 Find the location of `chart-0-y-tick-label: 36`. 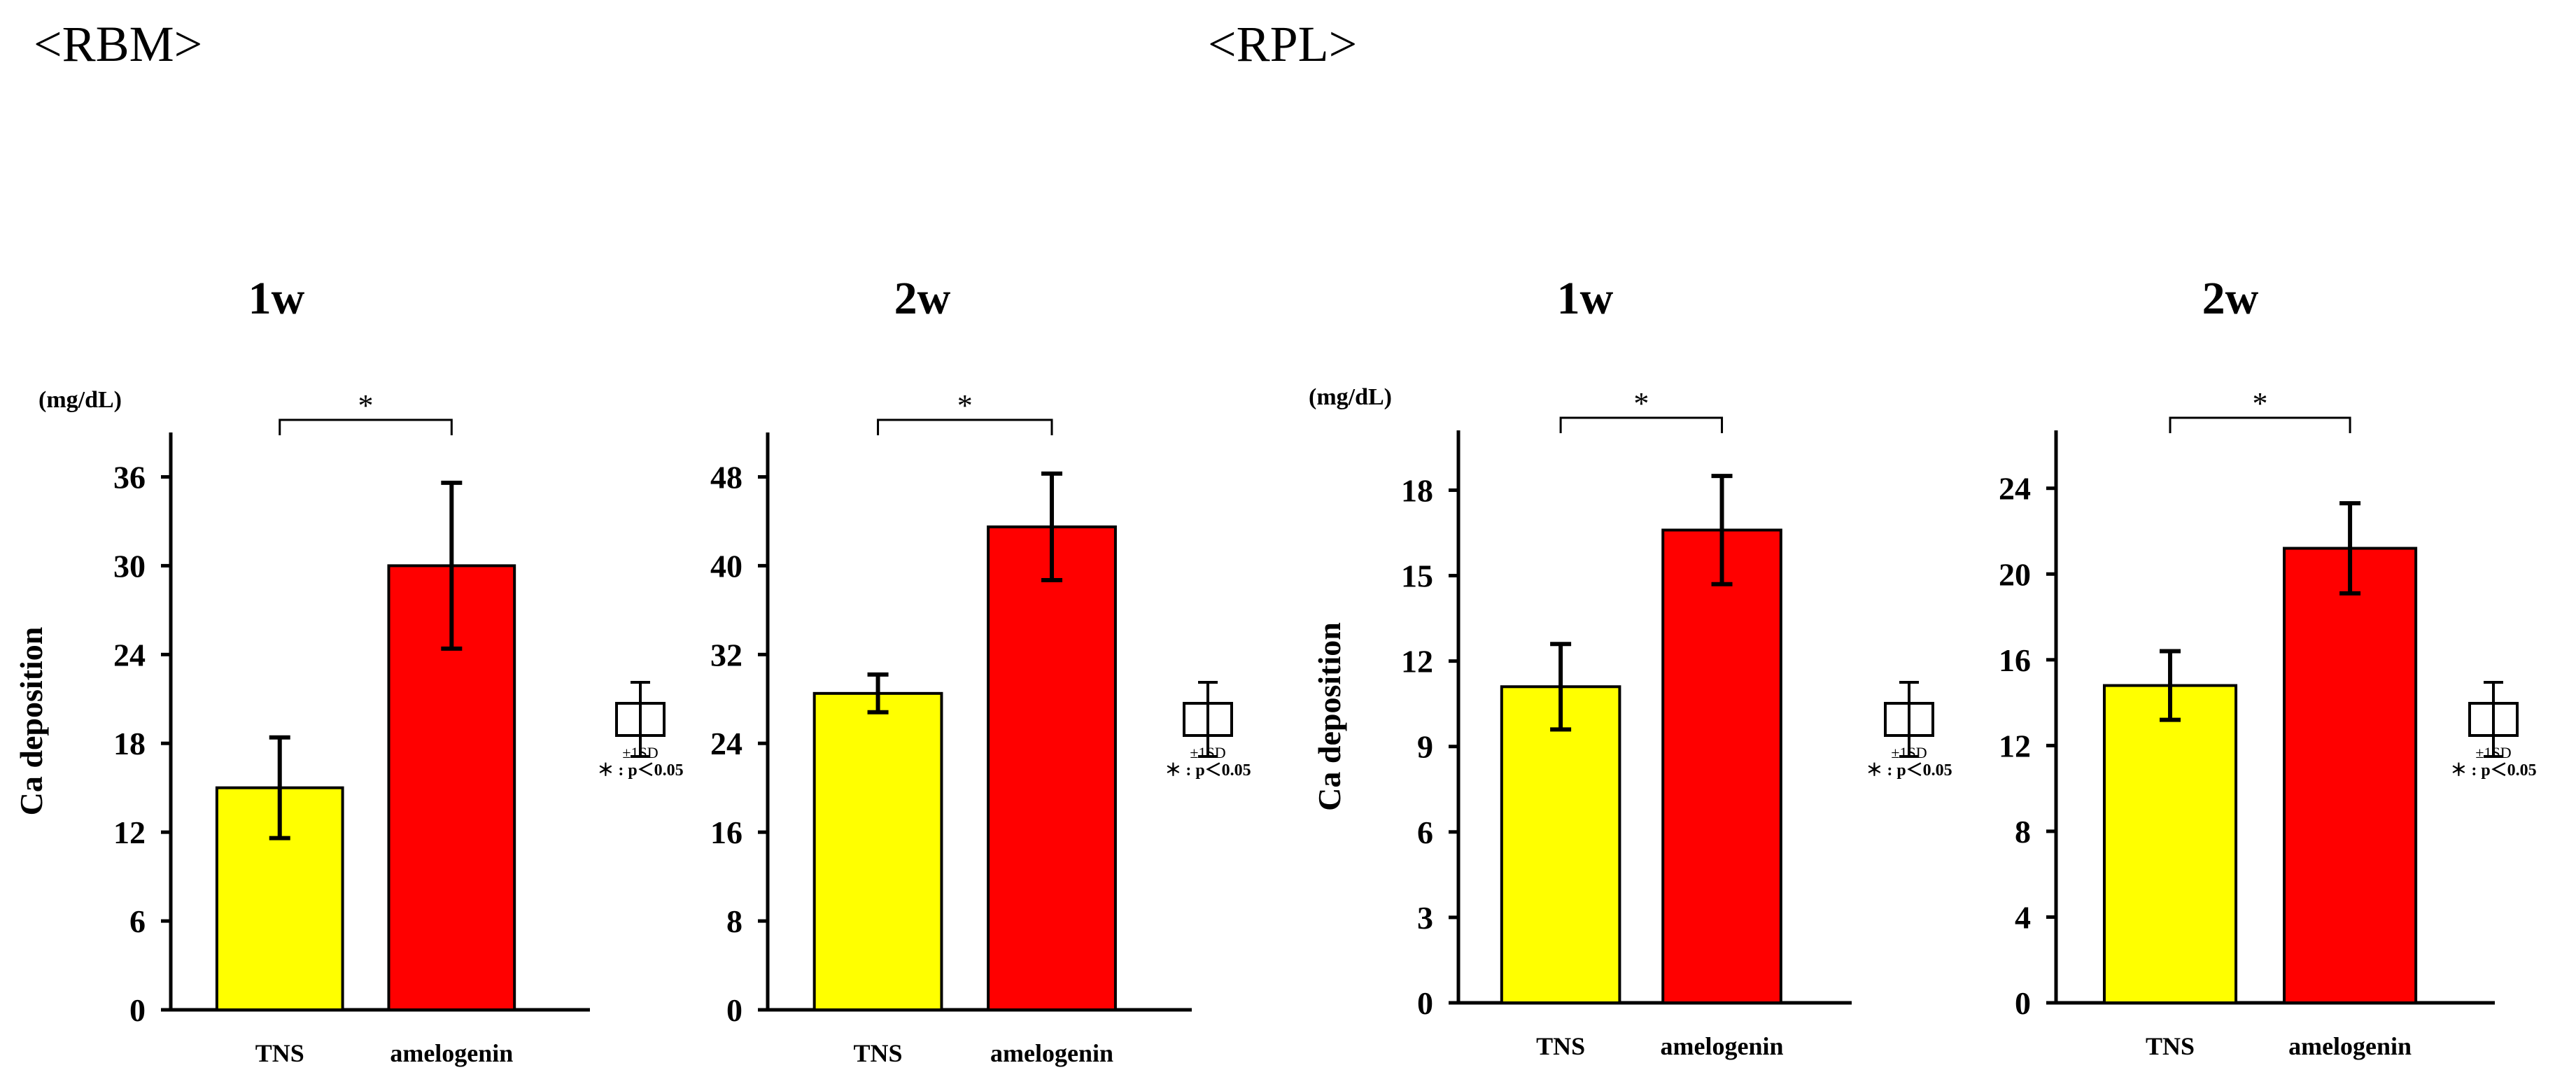

chart-0-y-tick-label: 36 is located at coordinates (129, 477).